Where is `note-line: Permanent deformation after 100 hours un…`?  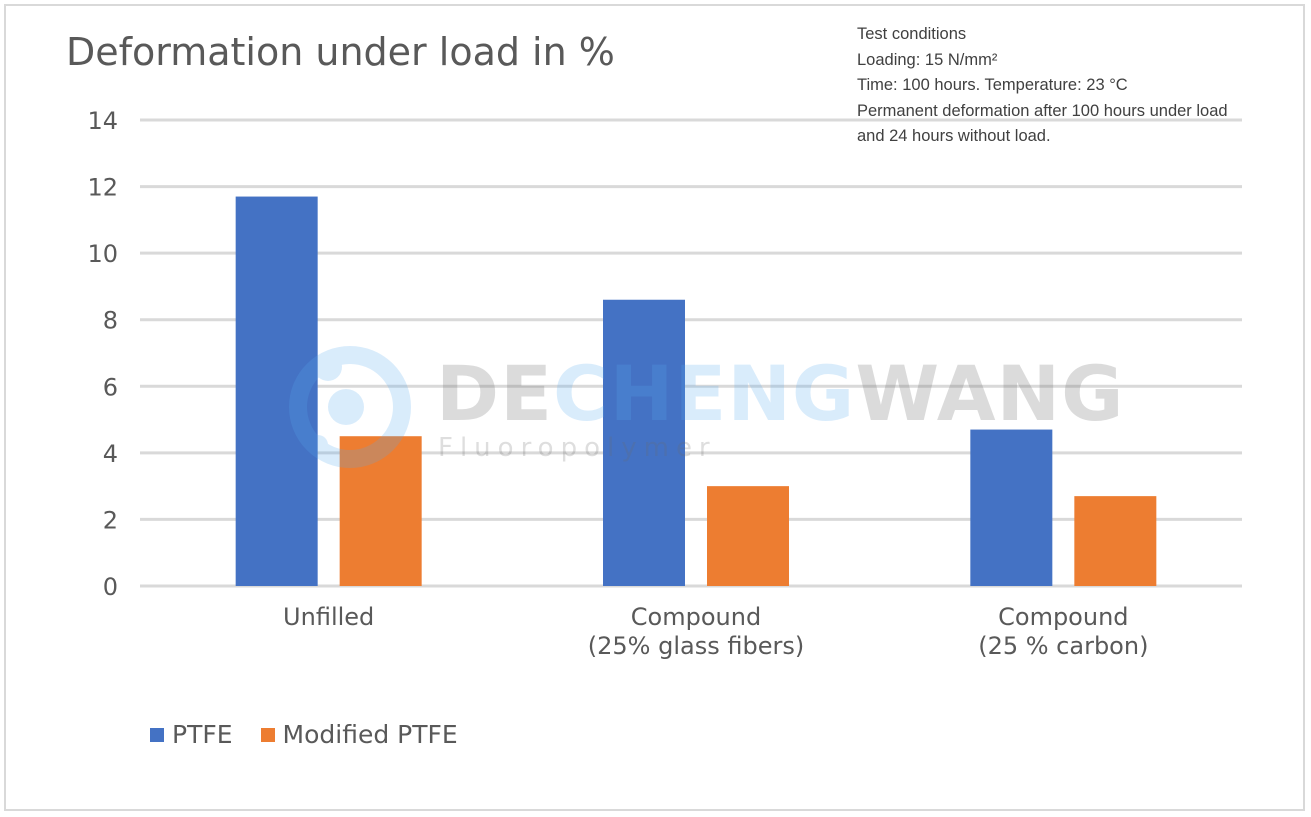 note-line: Permanent deformation after 100 hours un… is located at coordinates (1042, 110).